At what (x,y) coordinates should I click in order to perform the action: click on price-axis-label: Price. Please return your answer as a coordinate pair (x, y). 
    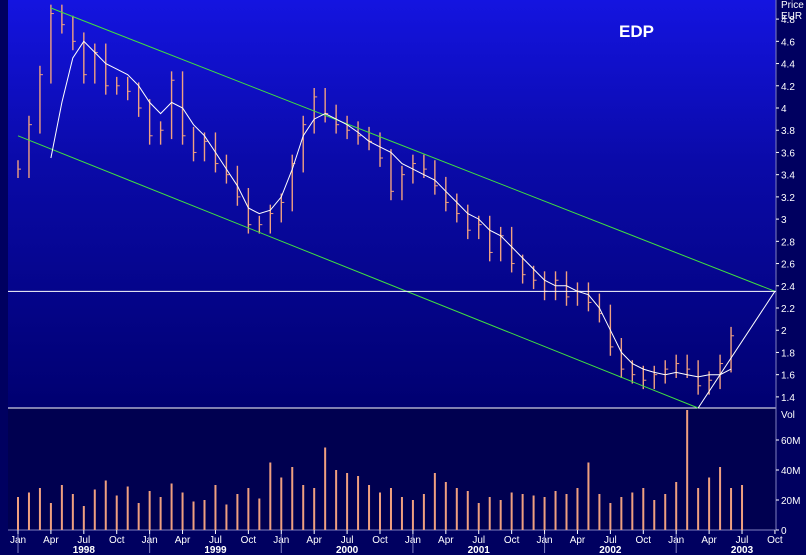
    Looking at the image, I should click on (792, 5).